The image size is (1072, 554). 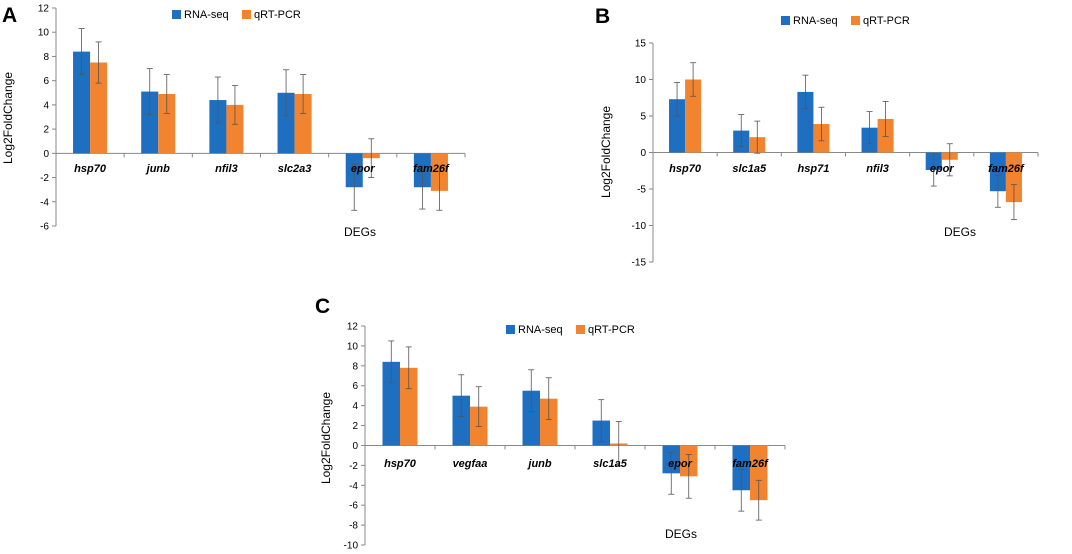 What do you see at coordinates (322, 306) in the screenshot?
I see `panel-letter: C` at bounding box center [322, 306].